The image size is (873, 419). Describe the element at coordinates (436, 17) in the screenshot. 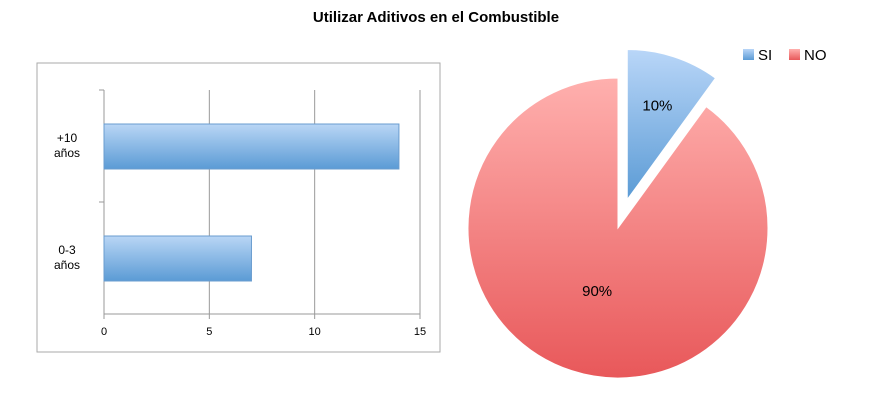

I see `chart-title: Utilizar Aditivos en el Combustible` at that location.